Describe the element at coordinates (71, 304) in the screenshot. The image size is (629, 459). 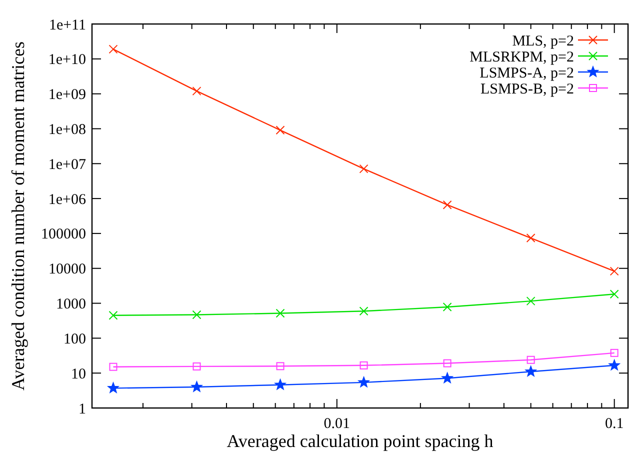
I see `y-tick-label: 1000` at that location.